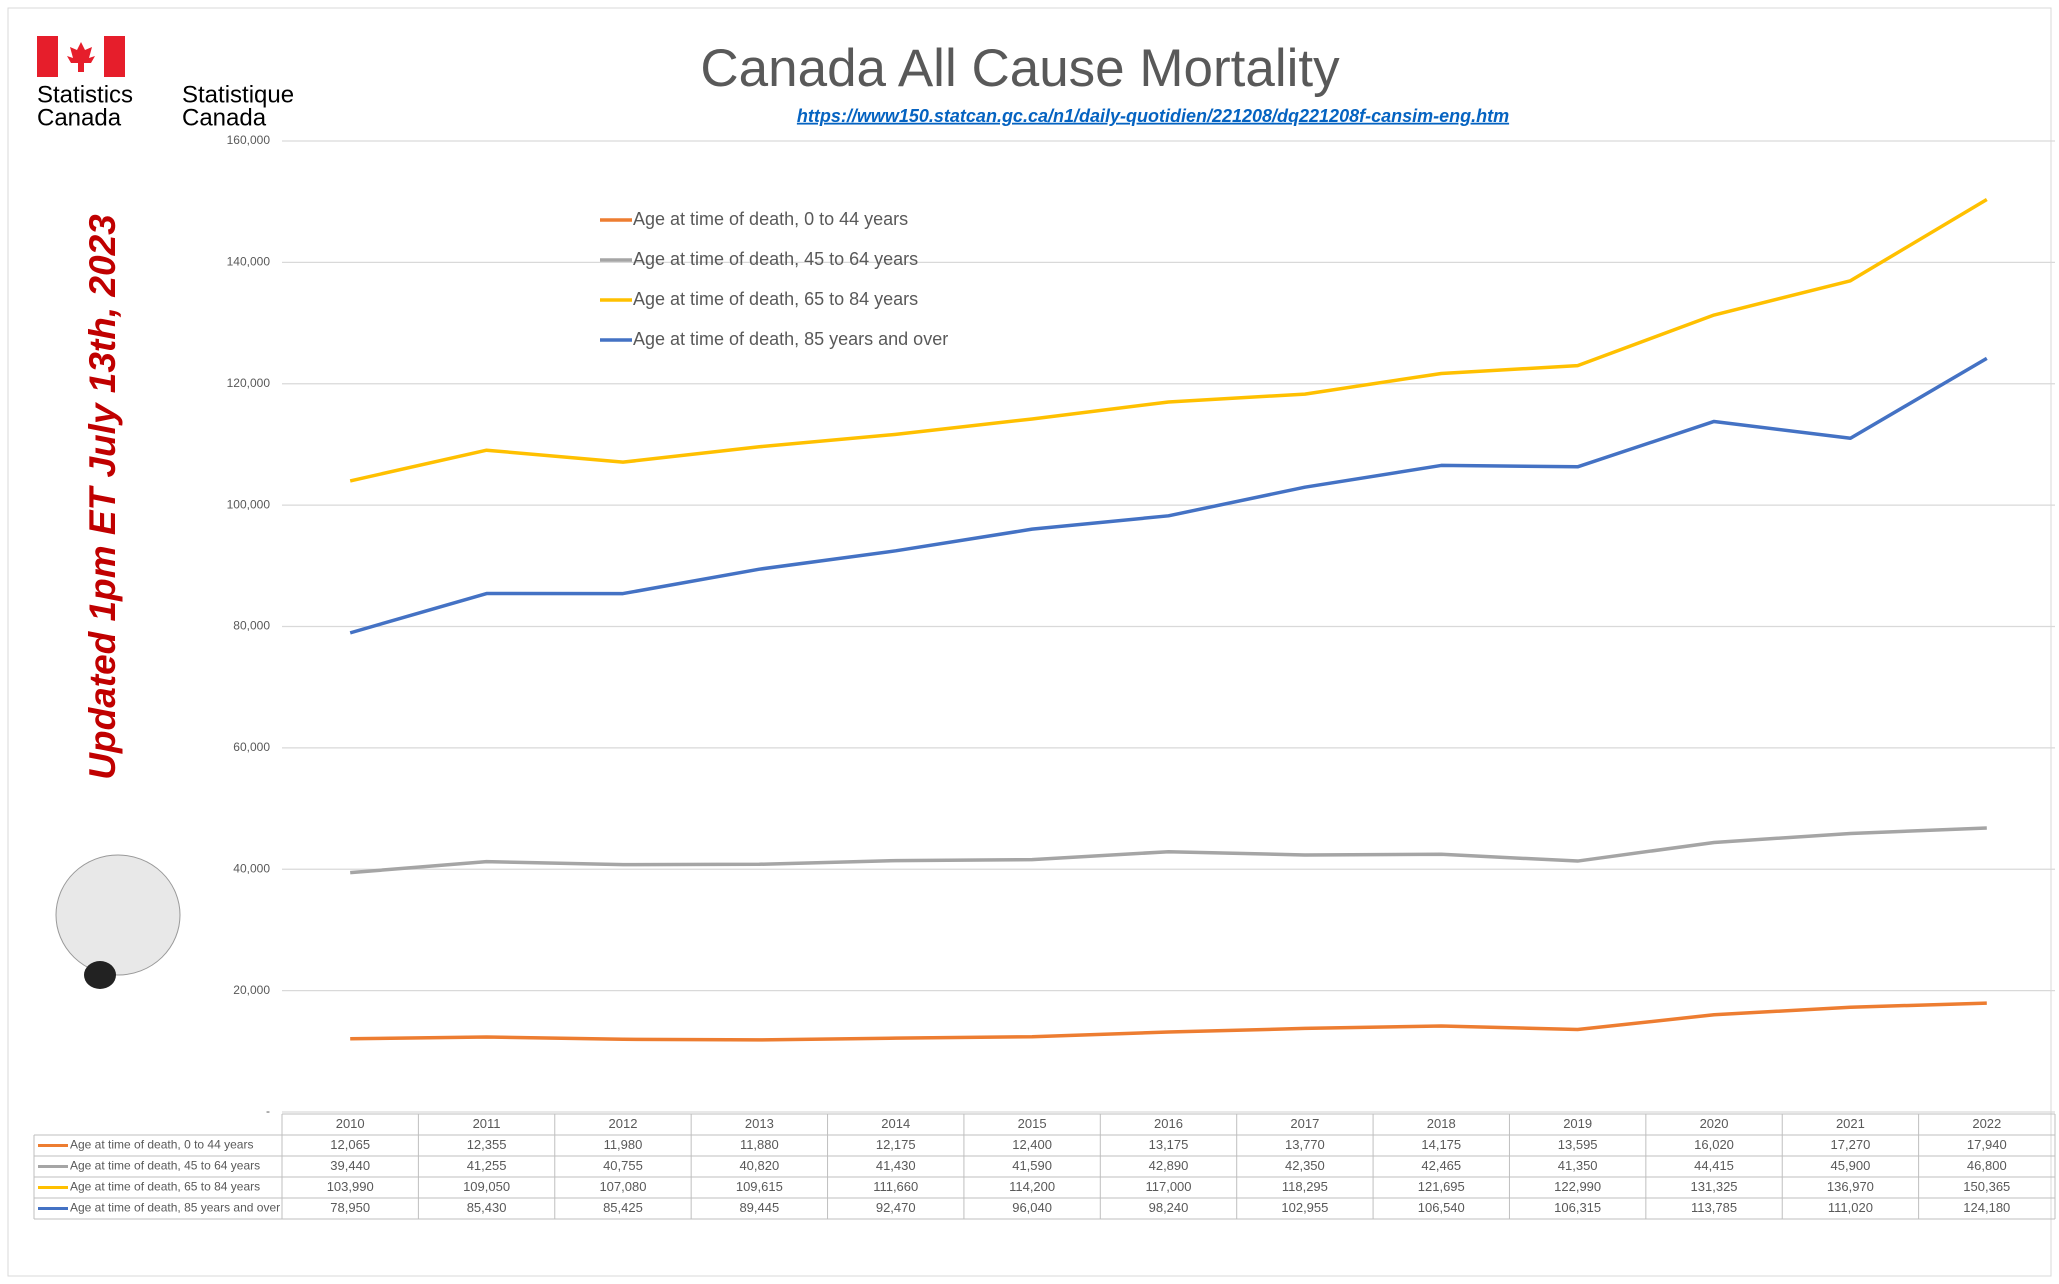 Image resolution: width=2059 pixels, height=1284 pixels. What do you see at coordinates (1304, 1123) in the screenshot?
I see `x-tick-label: 2017` at bounding box center [1304, 1123].